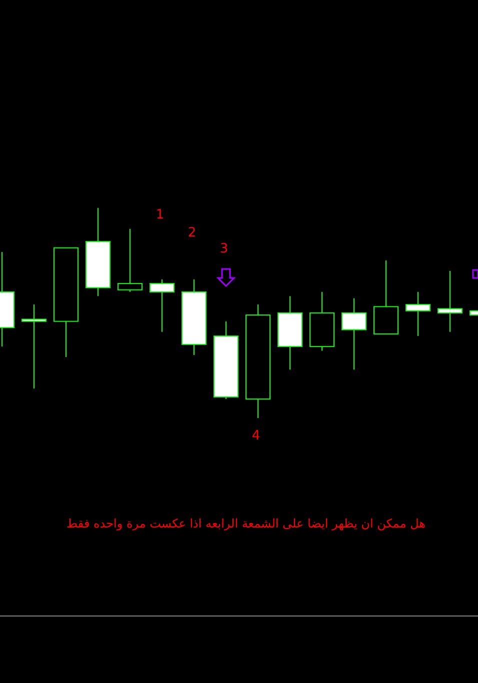  I want to click on text: هل ممكن ان يظهر ايضا على الشمعة الرابعه اذا عكست مرة واحده فقط, so click(246, 523).